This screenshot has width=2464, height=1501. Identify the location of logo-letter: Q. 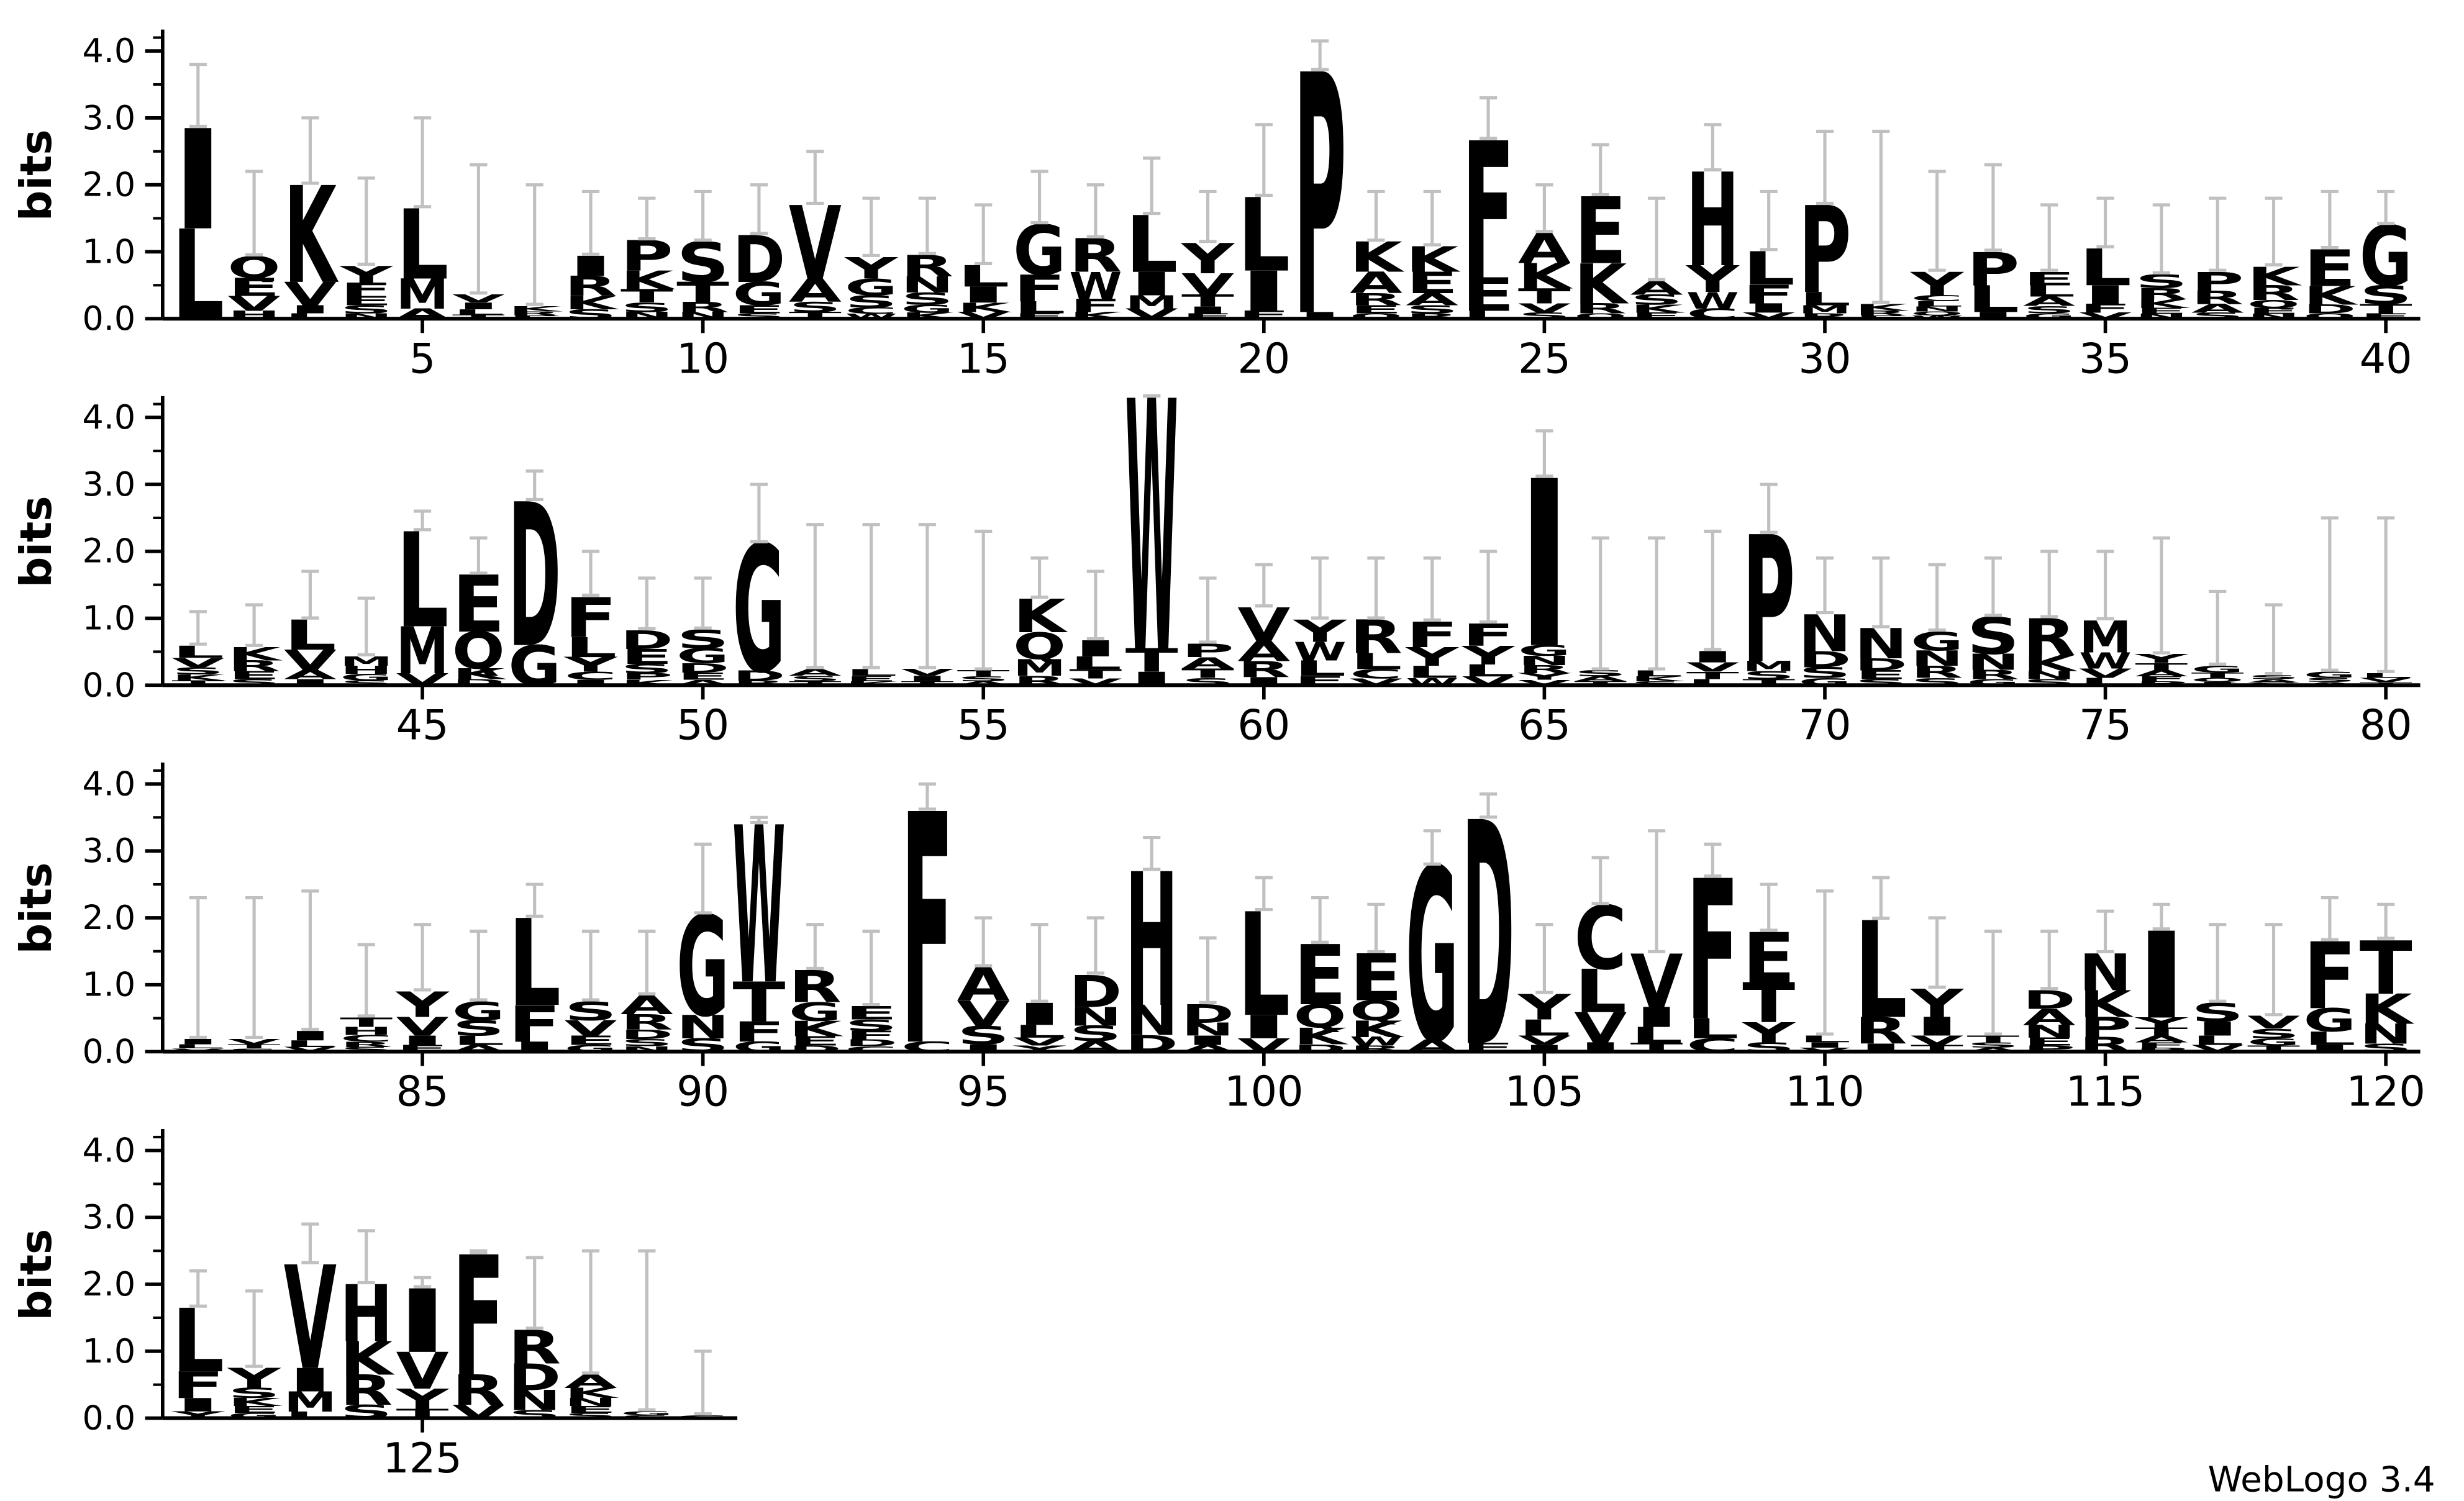
(2329, 316).